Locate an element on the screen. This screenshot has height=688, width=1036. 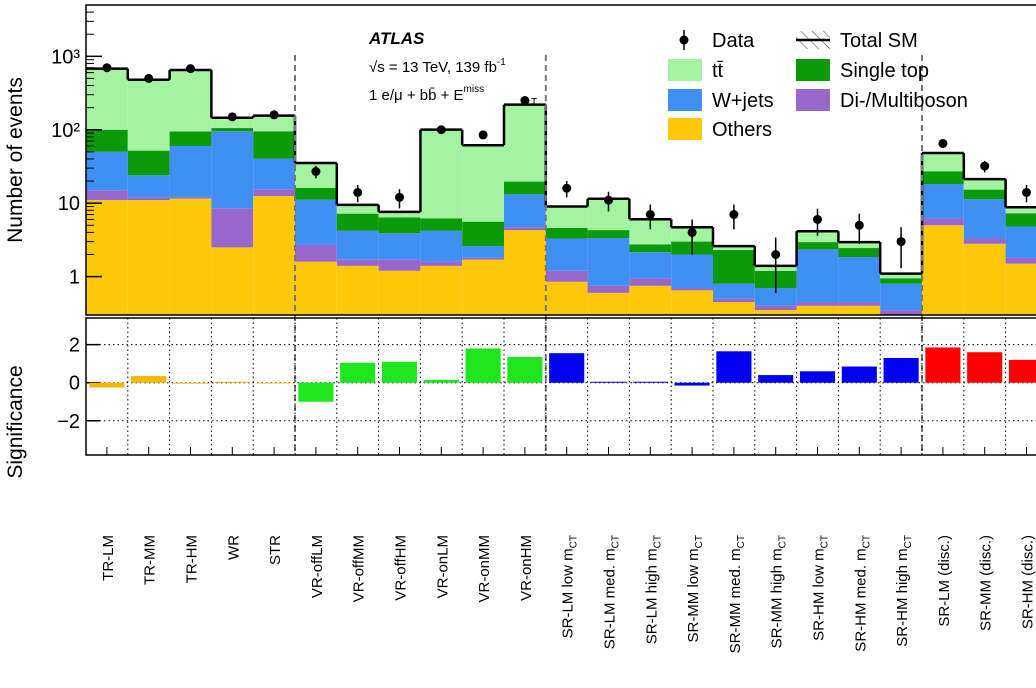
channel-text: 1 e/μ + bb̄ + E is located at coordinates (416, 95).